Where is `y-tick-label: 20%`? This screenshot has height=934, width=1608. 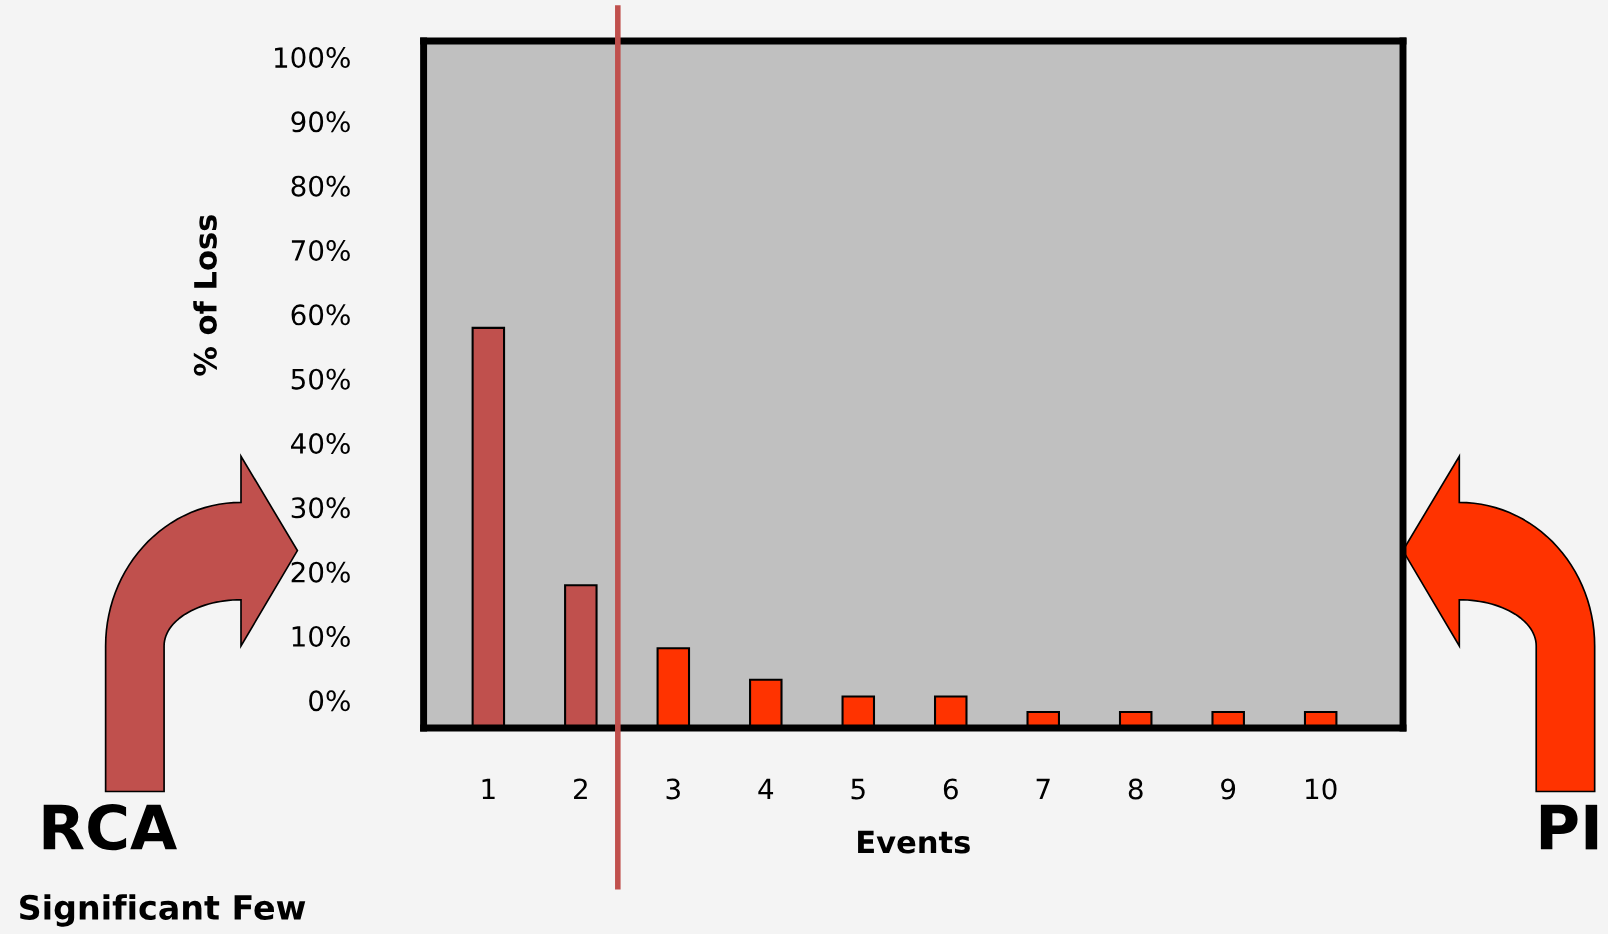
y-tick-label: 20% is located at coordinates (320, 572).